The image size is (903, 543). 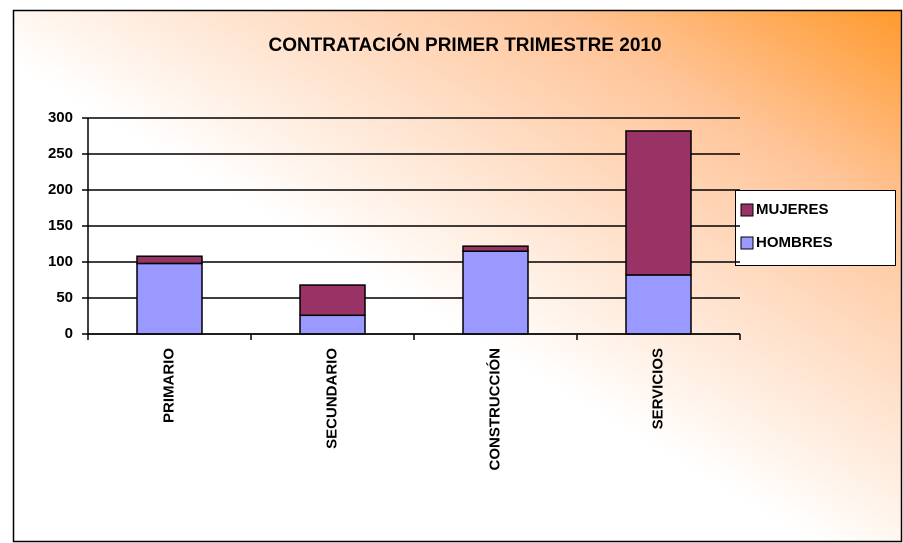 I want to click on legend-label: MUJERES, so click(x=792, y=209).